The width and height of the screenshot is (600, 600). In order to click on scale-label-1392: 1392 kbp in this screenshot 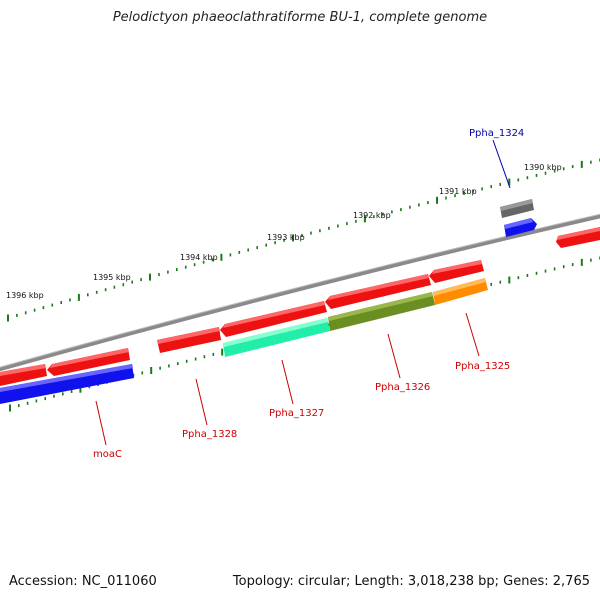, I will do `click(372, 215)`.